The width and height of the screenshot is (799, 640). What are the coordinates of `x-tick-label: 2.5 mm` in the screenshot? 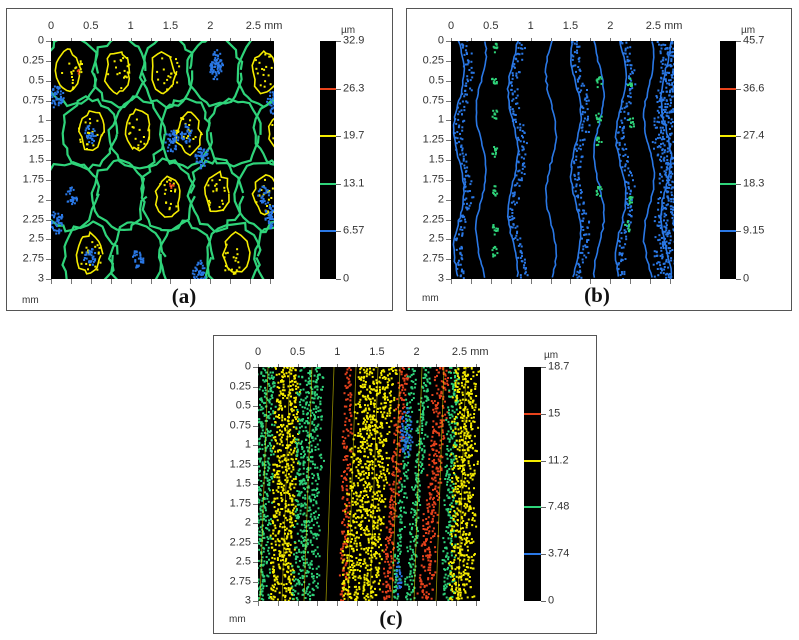 It's located at (470, 352).